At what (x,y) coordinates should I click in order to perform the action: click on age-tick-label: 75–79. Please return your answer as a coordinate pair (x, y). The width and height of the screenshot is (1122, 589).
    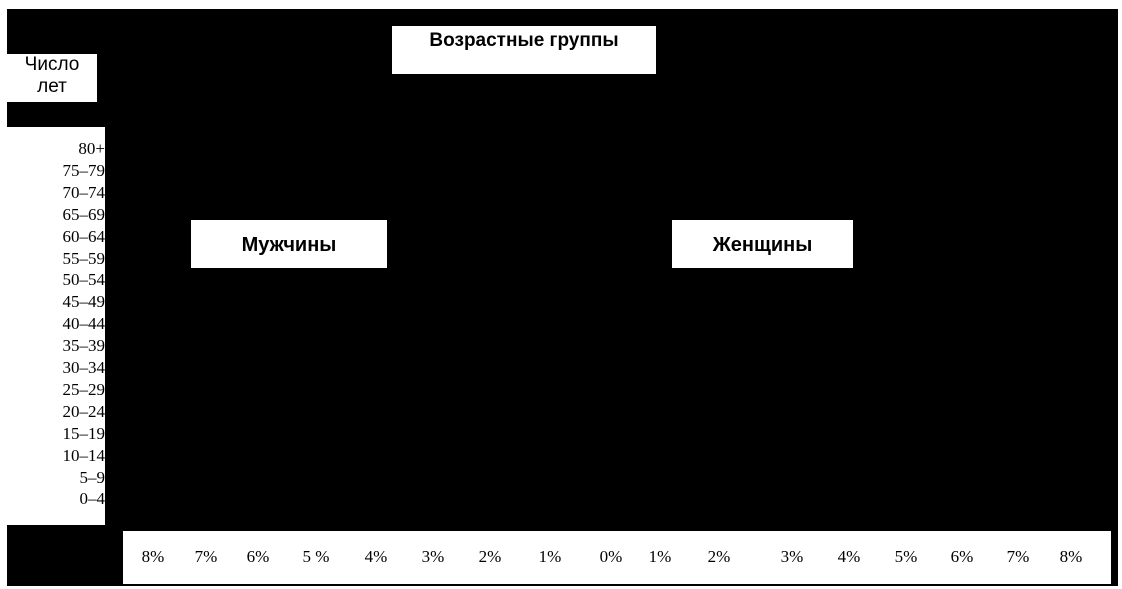
    Looking at the image, I should click on (84, 170).